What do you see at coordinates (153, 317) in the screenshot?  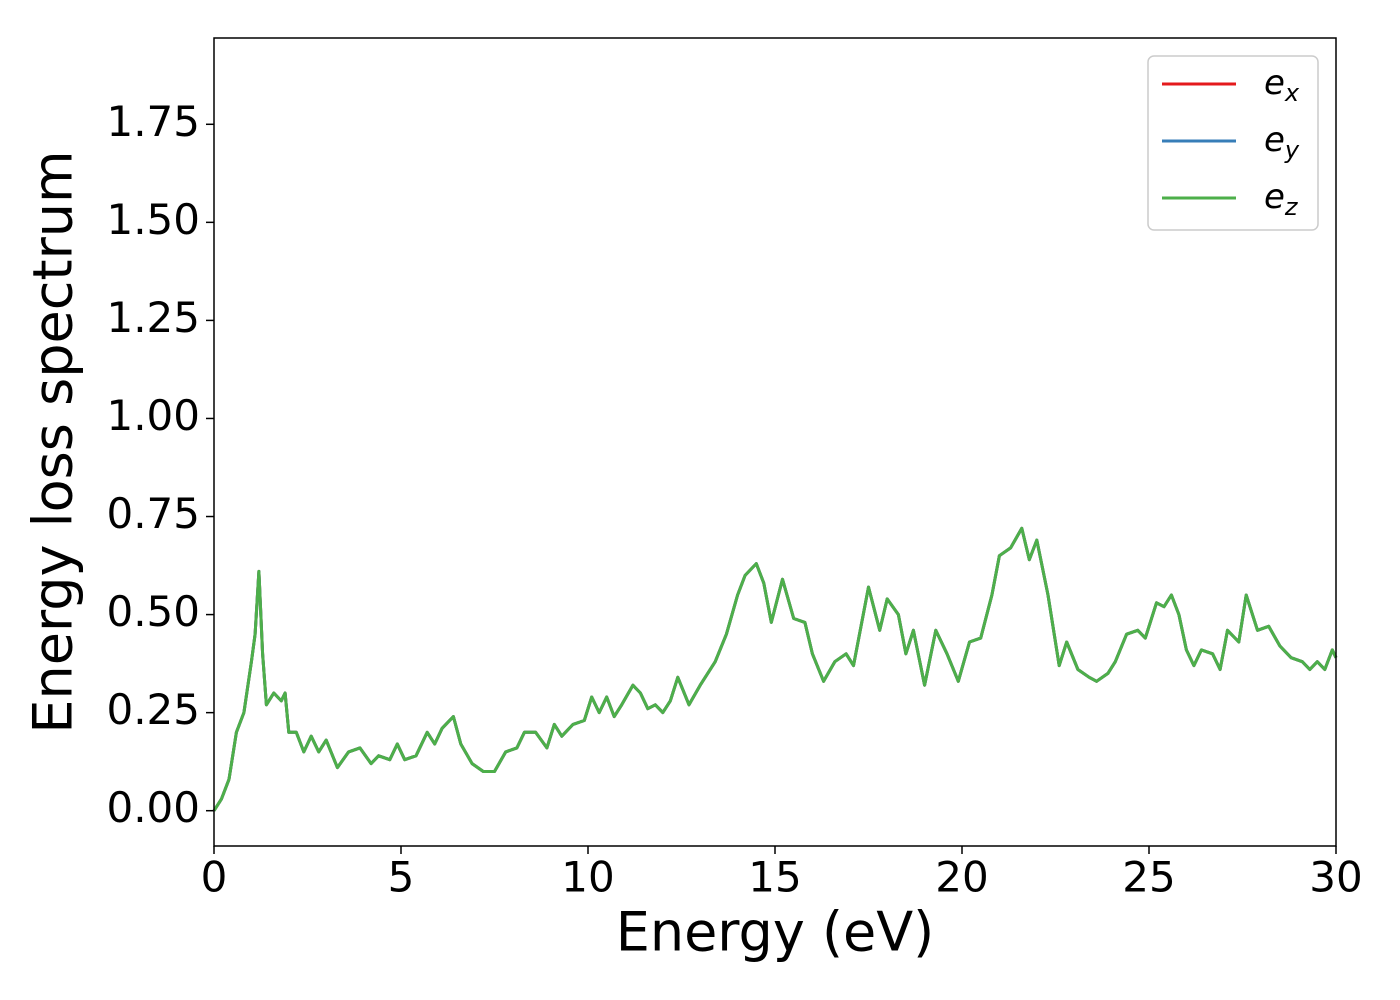 I see `y-tick-label: 1.25` at bounding box center [153, 317].